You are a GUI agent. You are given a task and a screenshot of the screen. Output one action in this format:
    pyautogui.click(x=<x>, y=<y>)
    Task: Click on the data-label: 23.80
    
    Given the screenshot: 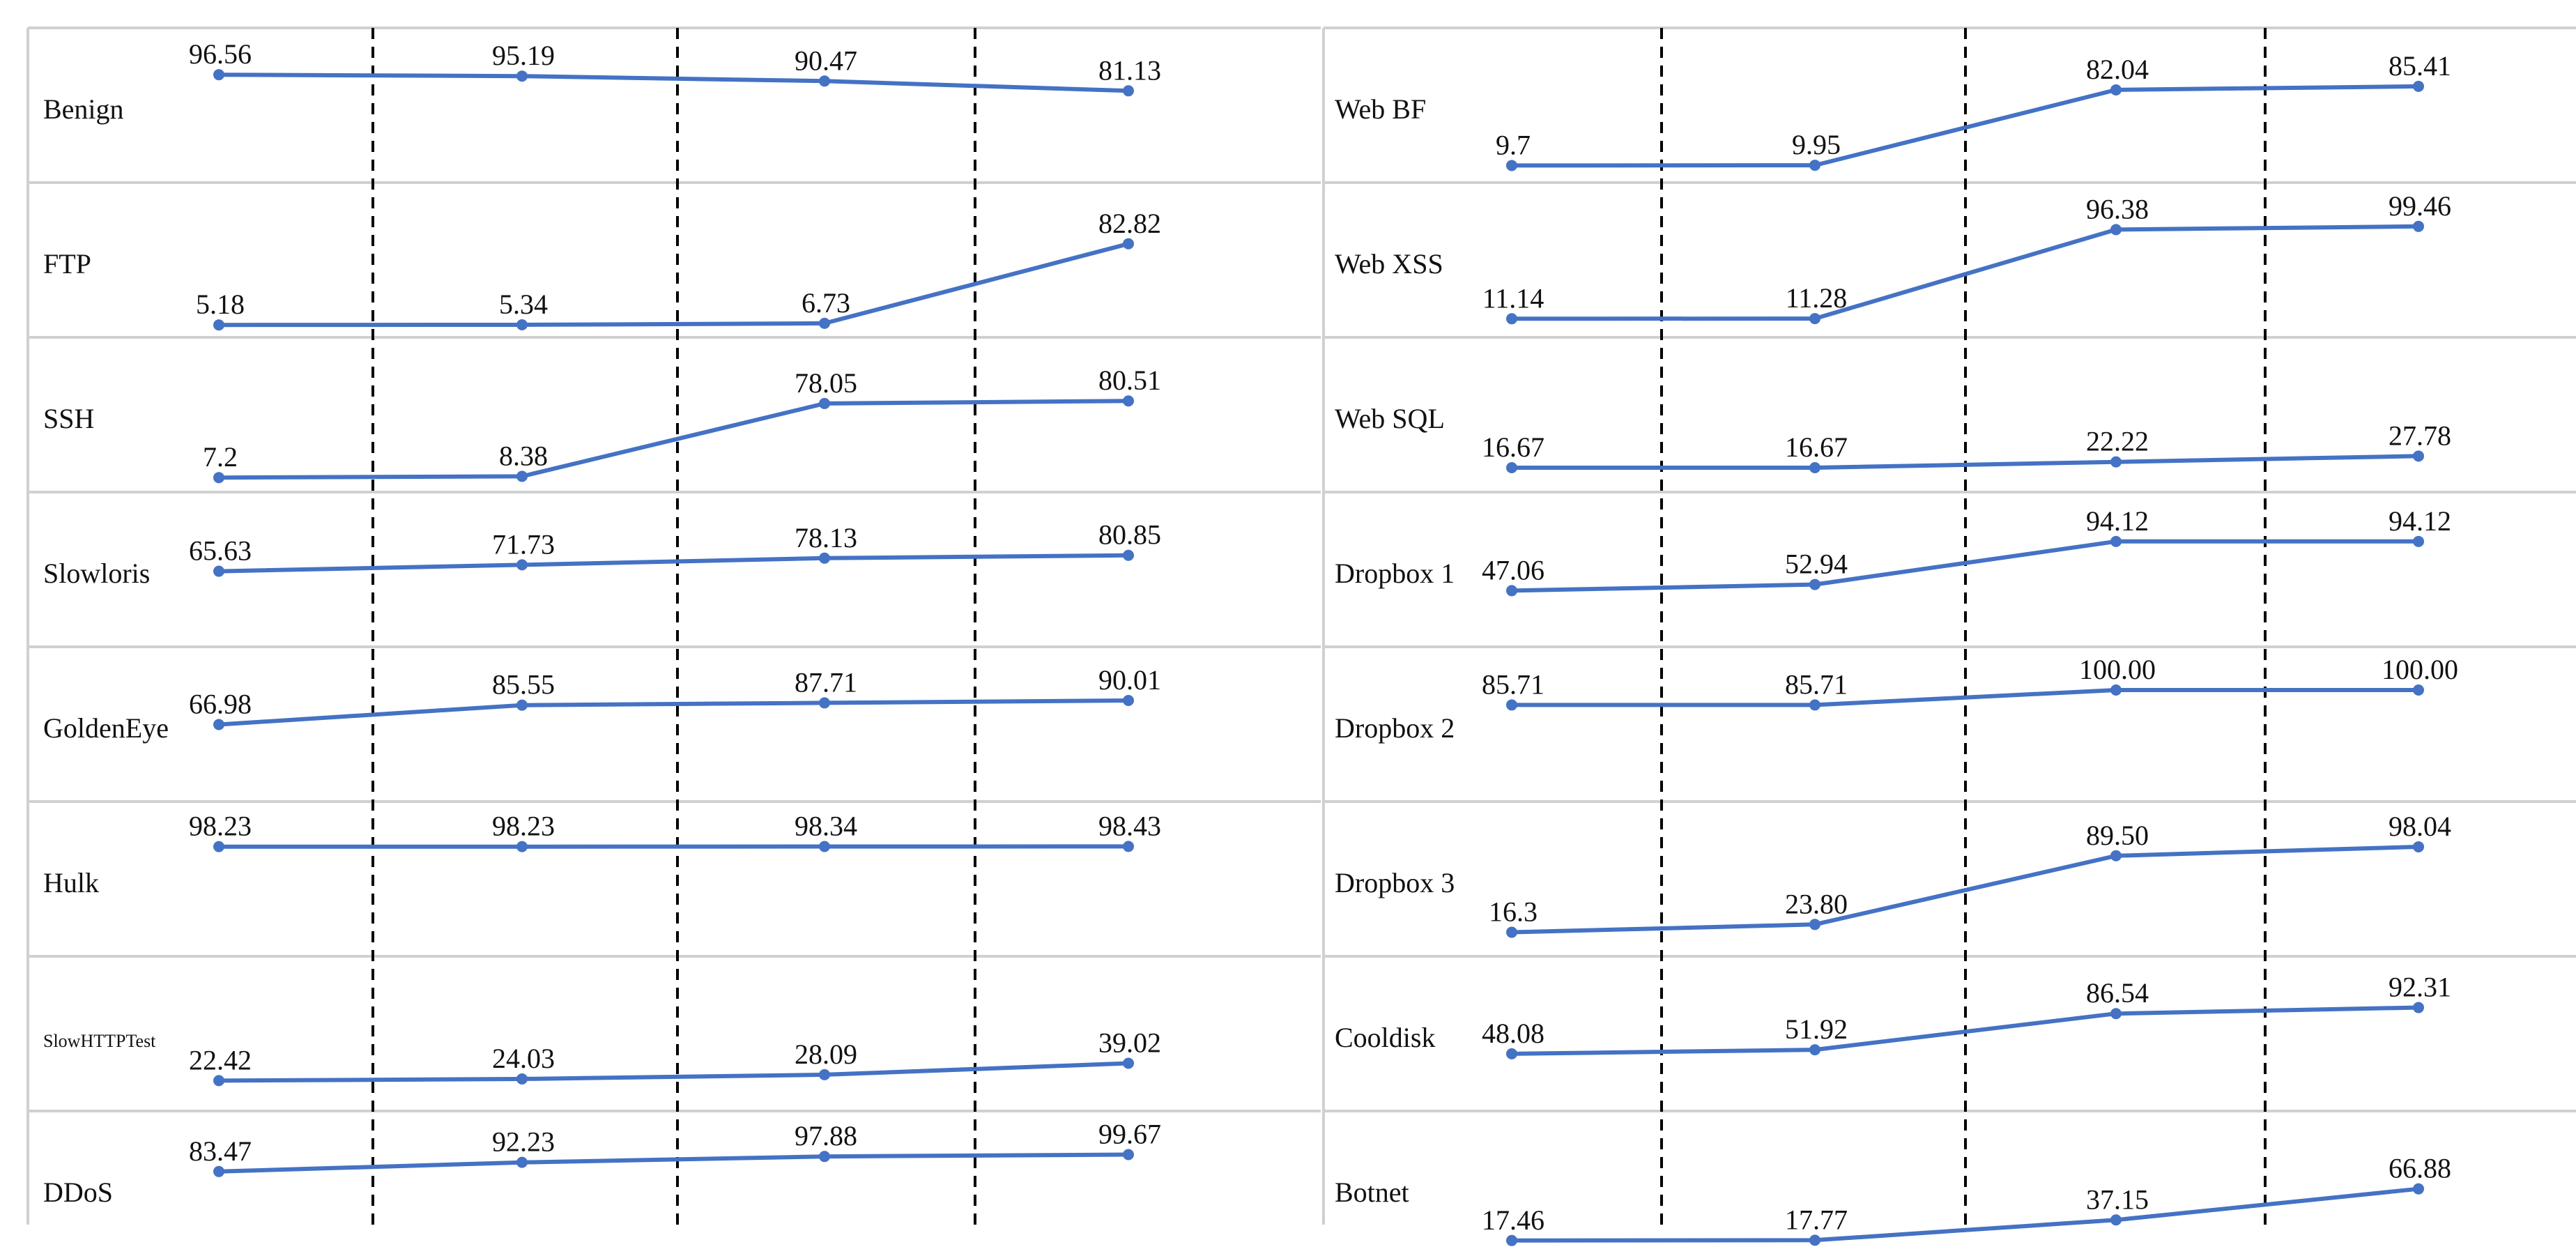 What is the action you would take?
    pyautogui.click(x=1816, y=904)
    